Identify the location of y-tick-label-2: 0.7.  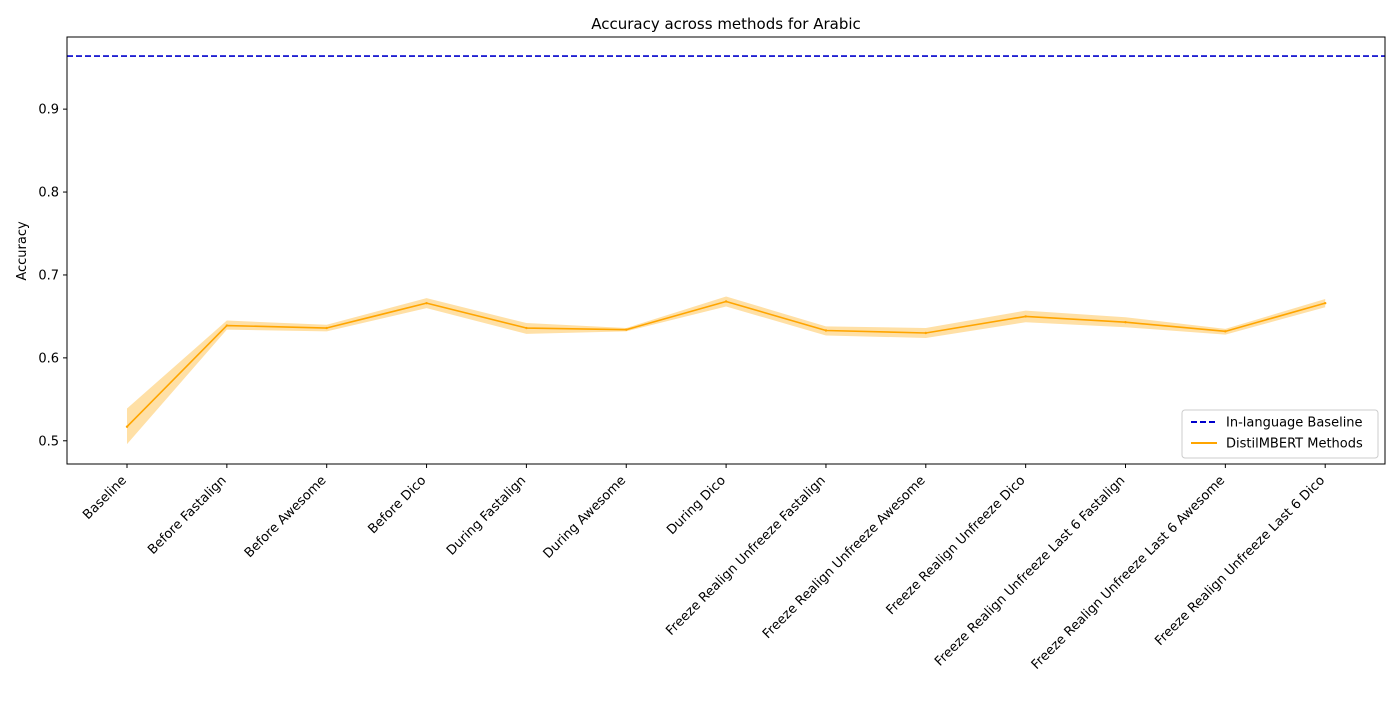
(48, 275).